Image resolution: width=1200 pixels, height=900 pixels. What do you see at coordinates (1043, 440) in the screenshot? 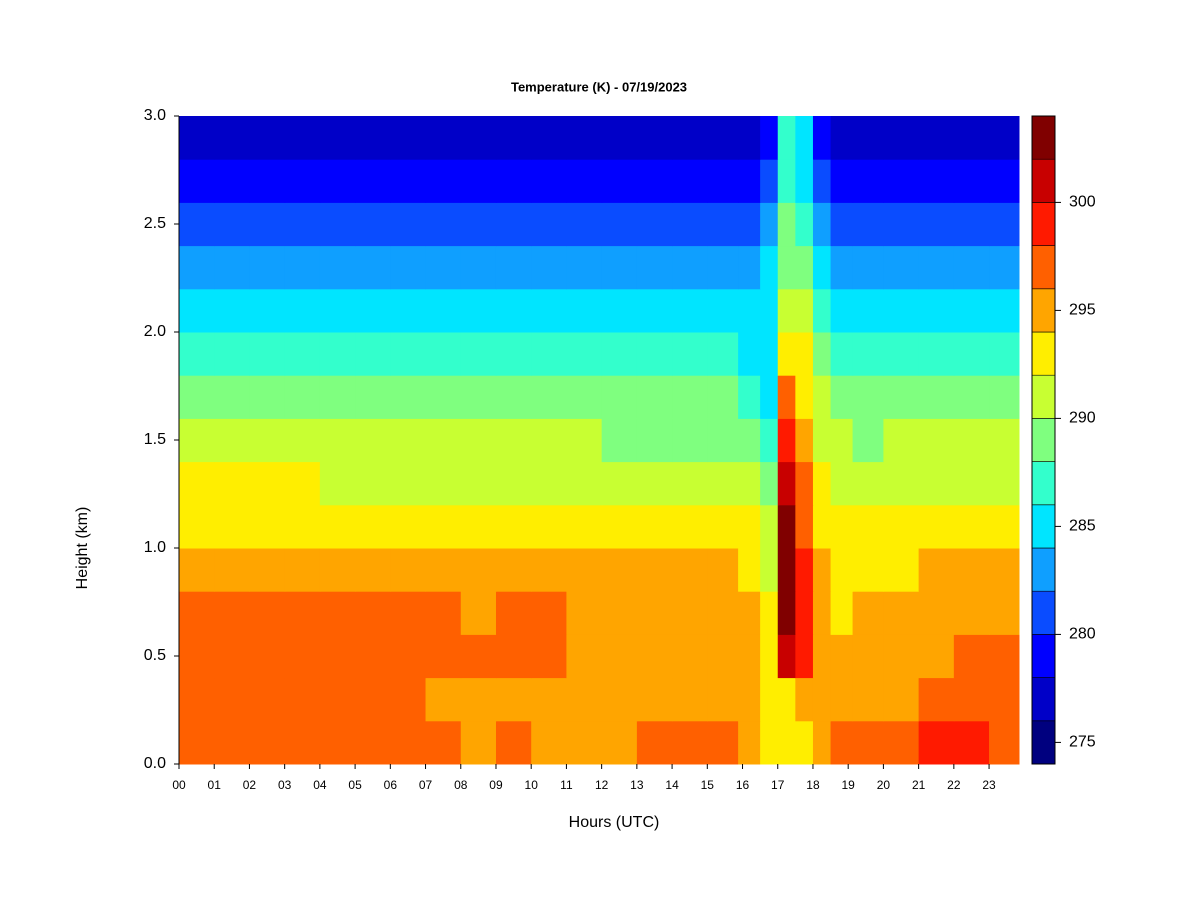
I see `colorbar-frame` at bounding box center [1043, 440].